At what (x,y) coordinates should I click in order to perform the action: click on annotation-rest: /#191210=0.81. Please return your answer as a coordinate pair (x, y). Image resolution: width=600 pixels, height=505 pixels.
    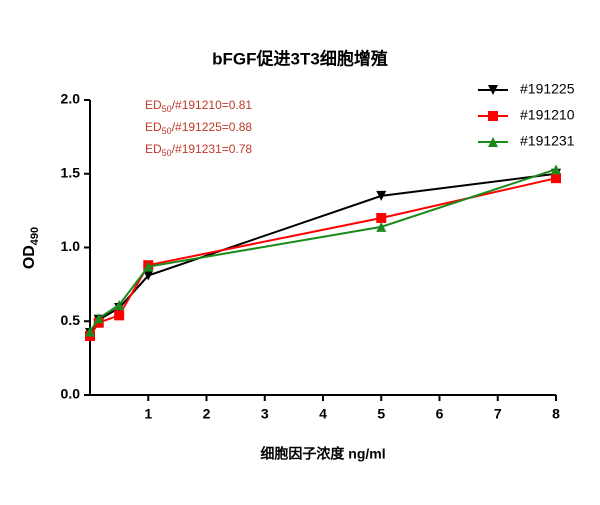
    Looking at the image, I should click on (212, 105).